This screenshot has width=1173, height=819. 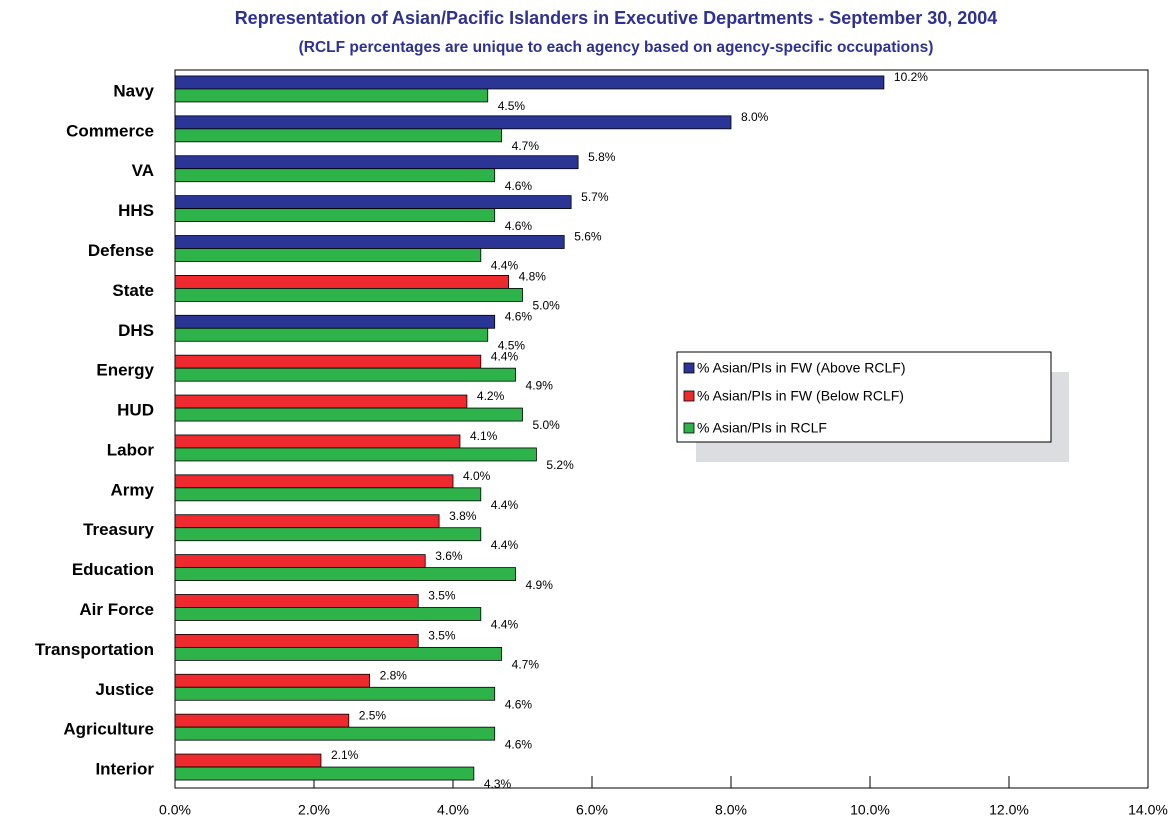 What do you see at coordinates (125, 370) in the screenshot?
I see `category-label: Energy` at bounding box center [125, 370].